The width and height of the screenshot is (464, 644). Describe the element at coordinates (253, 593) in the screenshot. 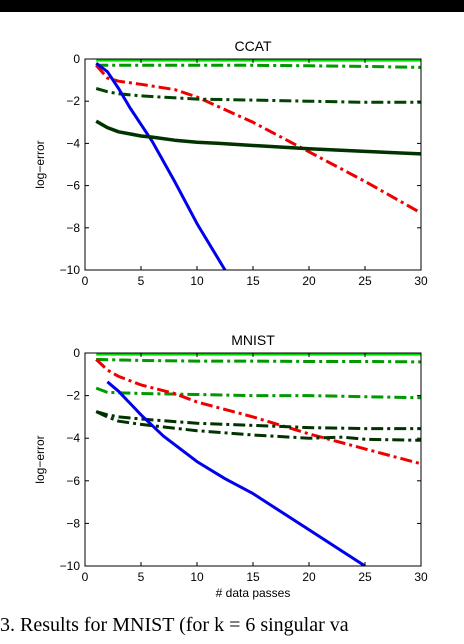

I see `x-axis-label: # data passes` at that location.